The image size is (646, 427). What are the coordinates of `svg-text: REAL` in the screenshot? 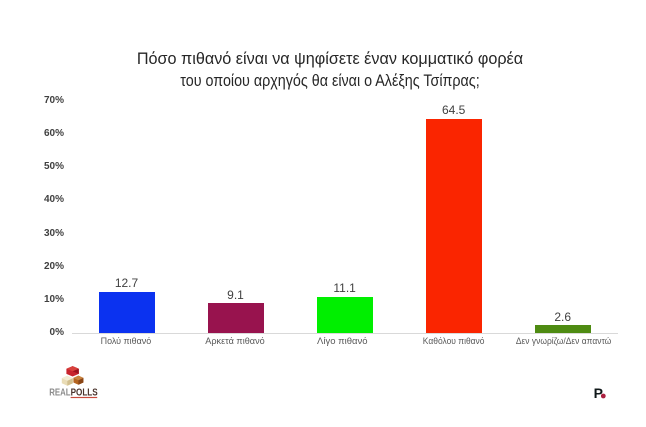 It's located at (60, 393).